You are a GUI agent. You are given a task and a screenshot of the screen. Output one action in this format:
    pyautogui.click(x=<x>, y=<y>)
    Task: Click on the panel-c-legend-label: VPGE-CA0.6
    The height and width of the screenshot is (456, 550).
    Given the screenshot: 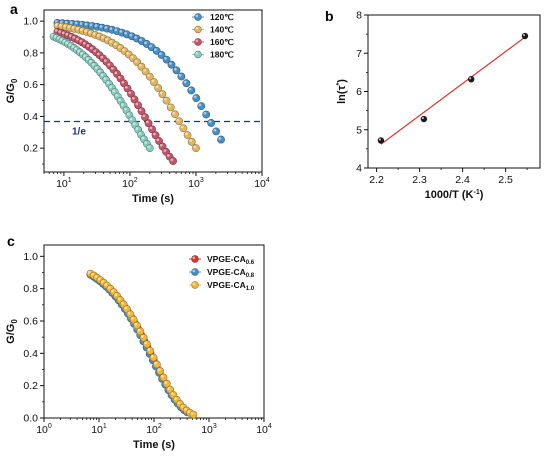 What is the action you would take?
    pyautogui.click(x=231, y=260)
    